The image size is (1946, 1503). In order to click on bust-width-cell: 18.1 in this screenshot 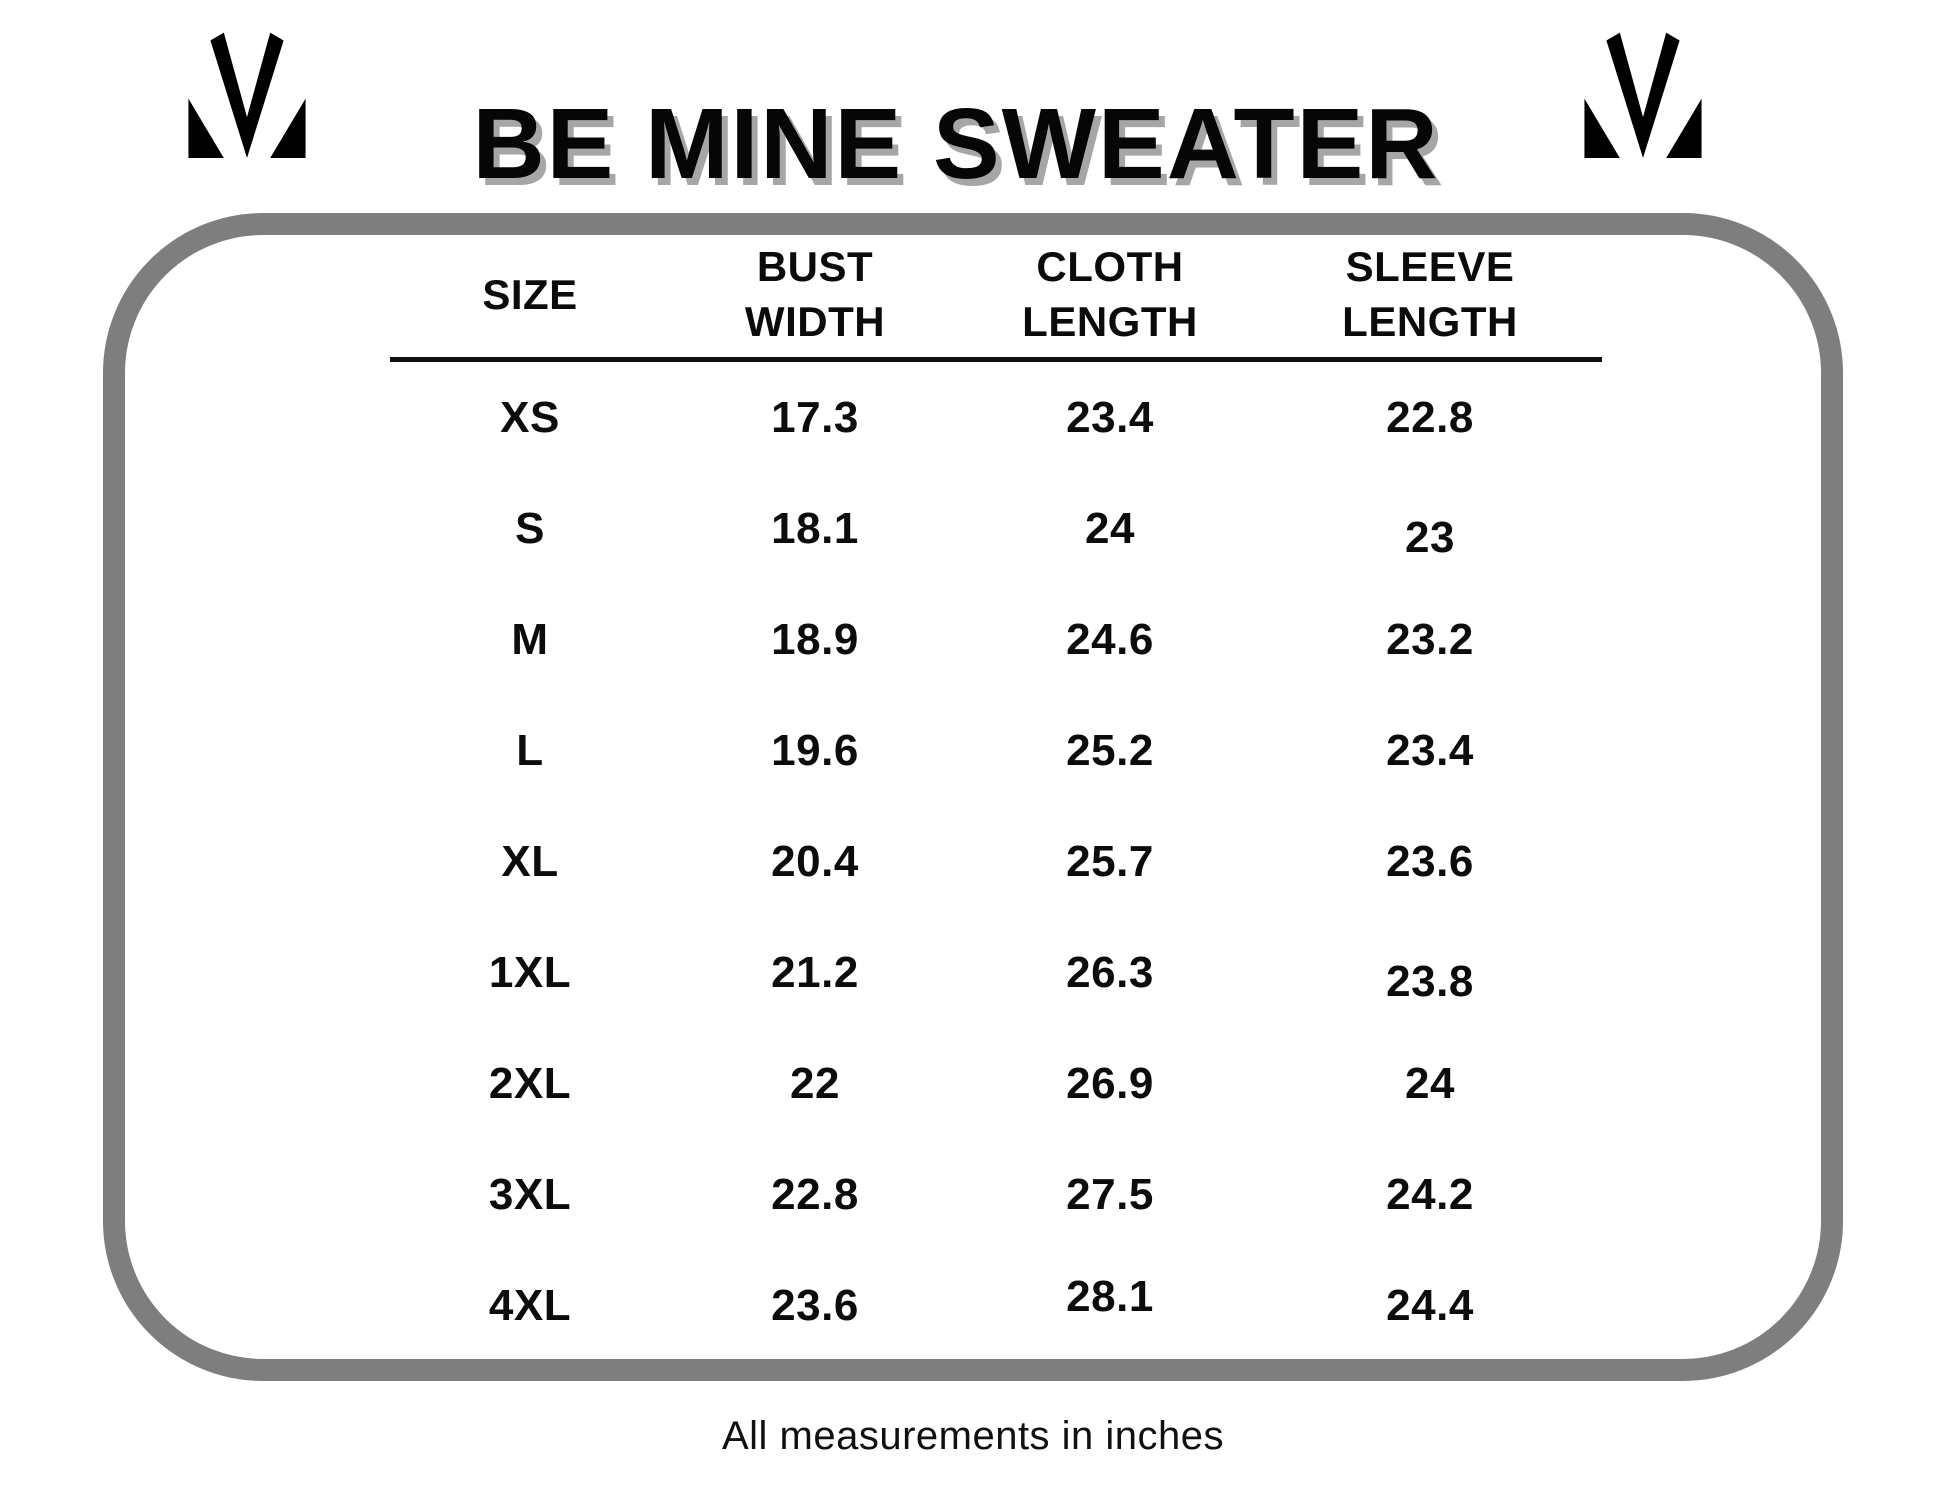, I will do `click(815, 528)`.